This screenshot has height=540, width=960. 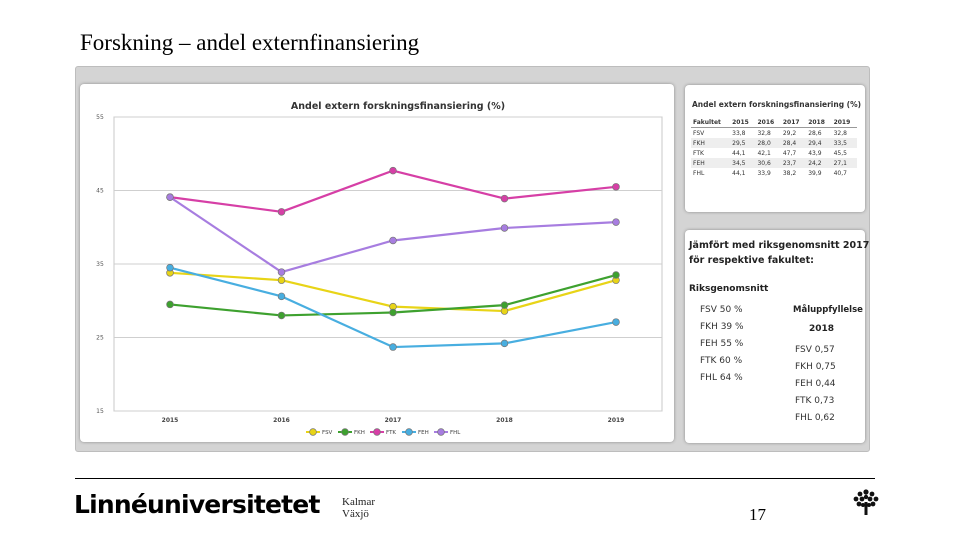 What do you see at coordinates (815, 173) in the screenshot?
I see `table-cell: 39,9` at bounding box center [815, 173].